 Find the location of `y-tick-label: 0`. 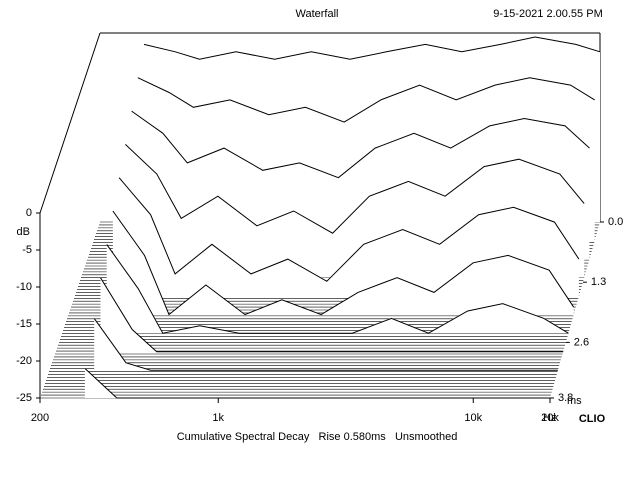

y-tick-label: 0 is located at coordinates (29, 213).